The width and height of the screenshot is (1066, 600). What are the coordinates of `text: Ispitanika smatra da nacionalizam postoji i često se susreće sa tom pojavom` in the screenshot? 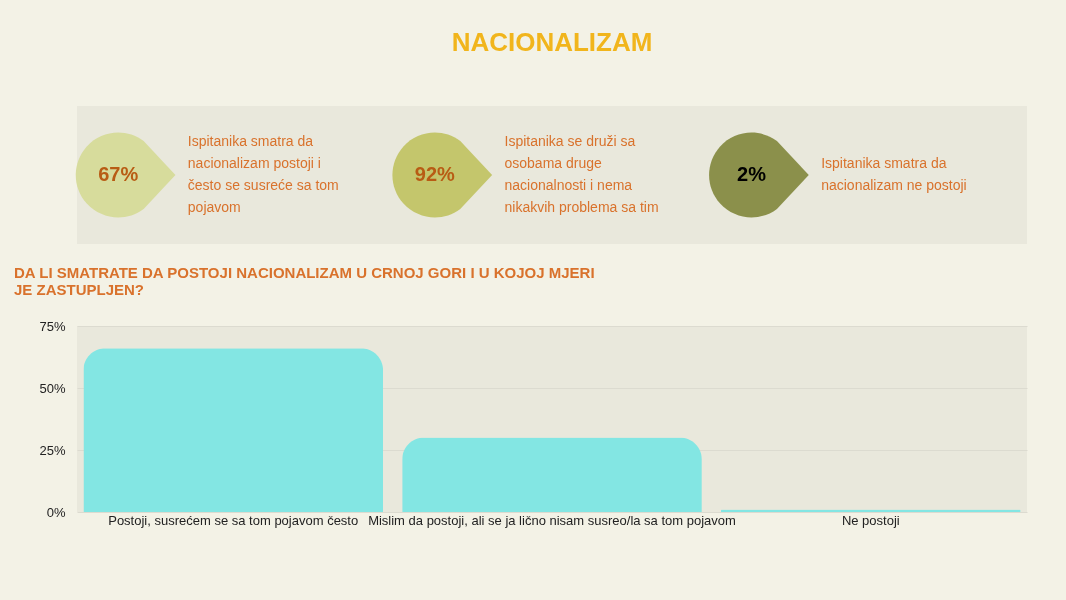 It's located at (263, 174).